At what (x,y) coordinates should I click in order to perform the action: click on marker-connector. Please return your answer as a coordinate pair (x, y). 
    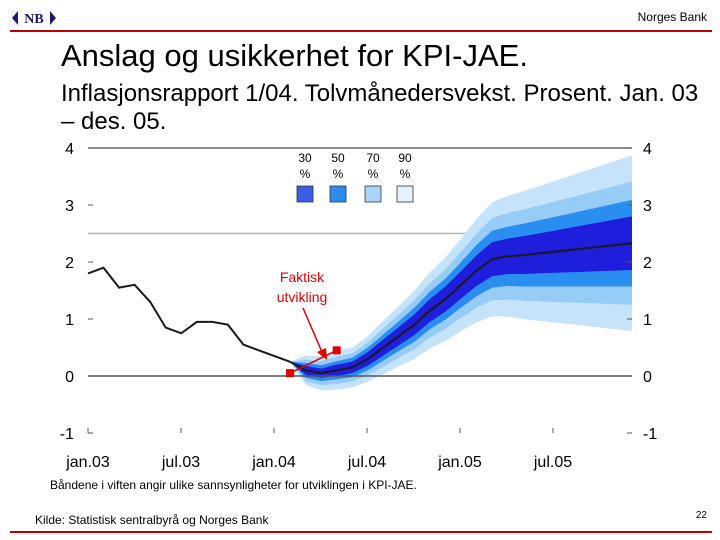
    Looking at the image, I should click on (313, 361).